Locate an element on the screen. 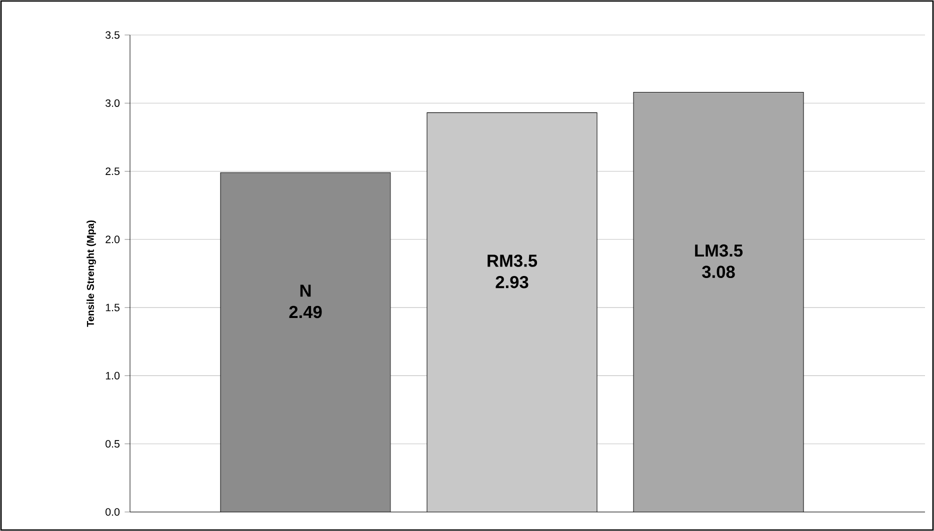 The height and width of the screenshot is (531, 934). y-tick-label: 1.0 is located at coordinates (113, 376).